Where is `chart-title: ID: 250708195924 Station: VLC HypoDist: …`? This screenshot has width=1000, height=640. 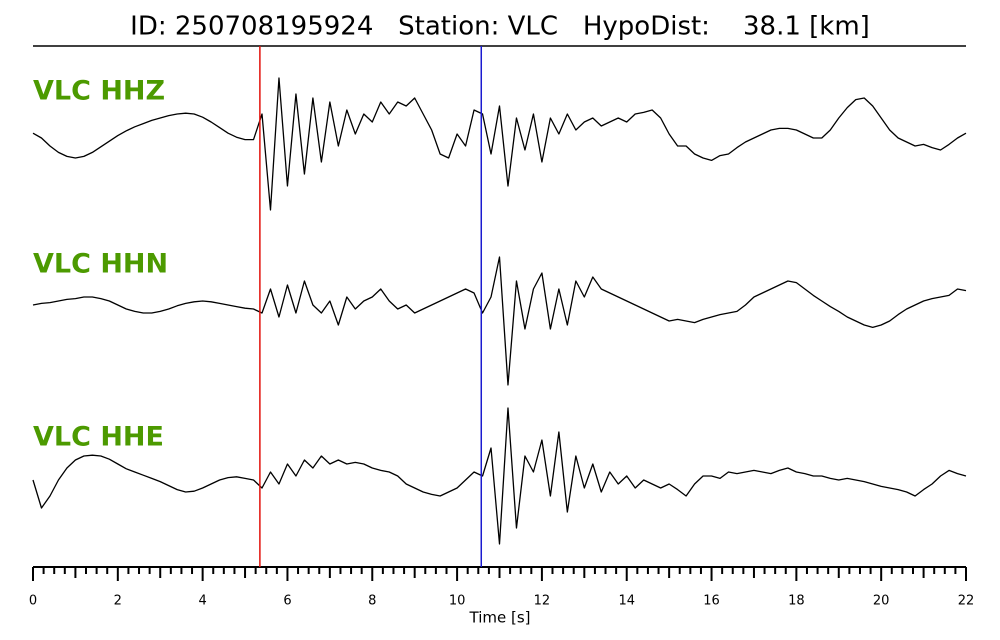
chart-title: ID: 250708195924 Station: VLC HypoDist: … is located at coordinates (500, 27).